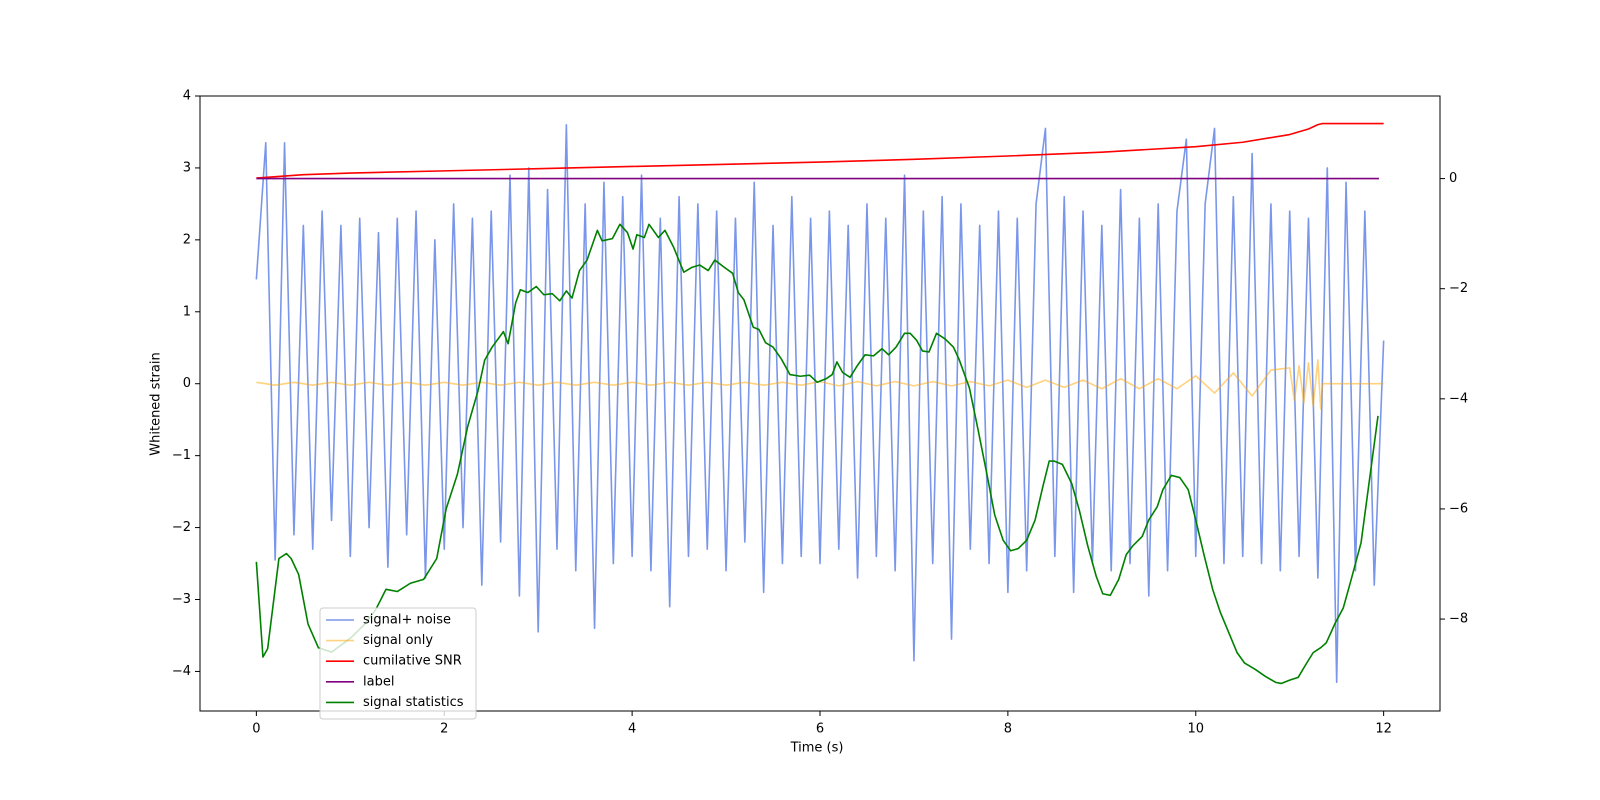  Describe the element at coordinates (820, 729) in the screenshot. I see `x-tick-label: 6` at that location.